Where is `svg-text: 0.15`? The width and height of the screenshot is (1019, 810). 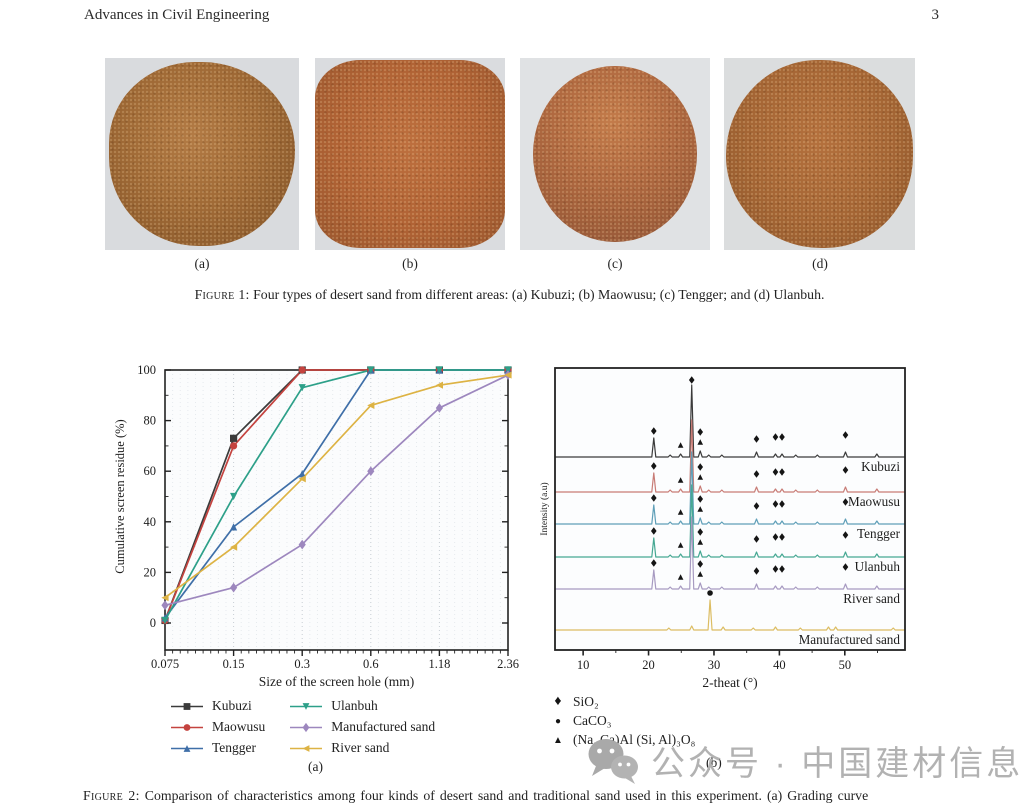 svg-text: 0.15 is located at coordinates (234, 664).